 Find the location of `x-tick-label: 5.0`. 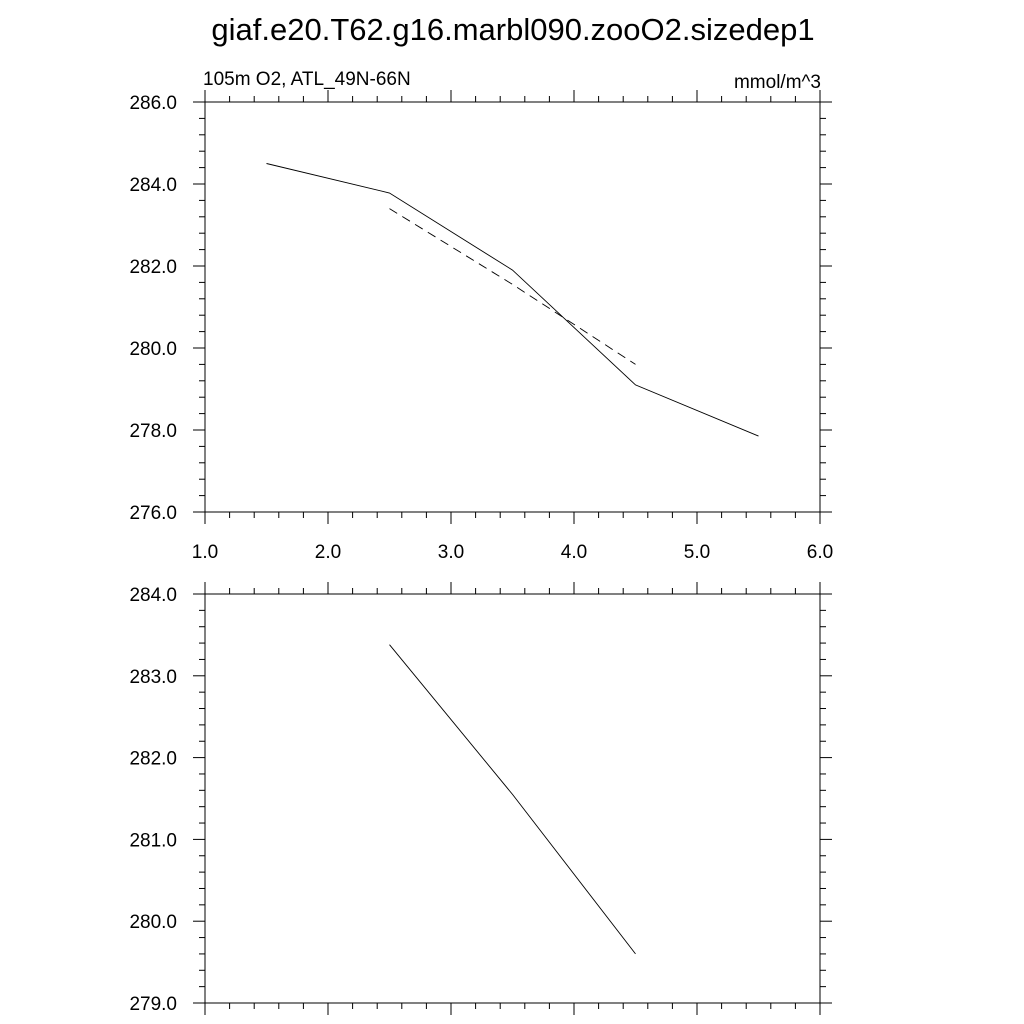

x-tick-label: 5.0 is located at coordinates (697, 552).